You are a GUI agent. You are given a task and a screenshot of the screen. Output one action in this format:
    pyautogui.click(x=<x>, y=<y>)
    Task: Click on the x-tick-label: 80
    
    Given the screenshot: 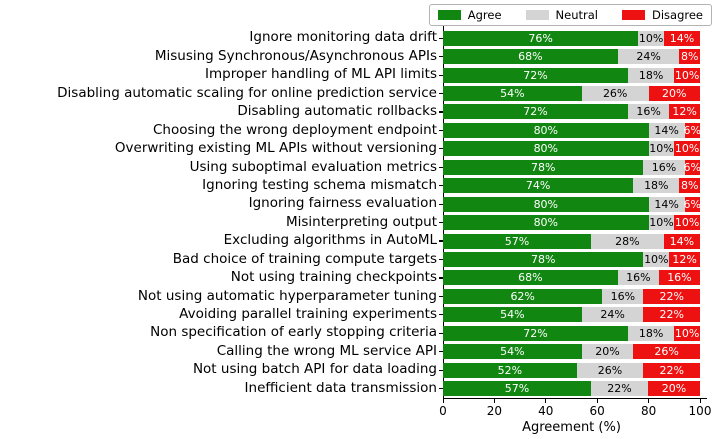 What is the action you would take?
    pyautogui.click(x=648, y=411)
    